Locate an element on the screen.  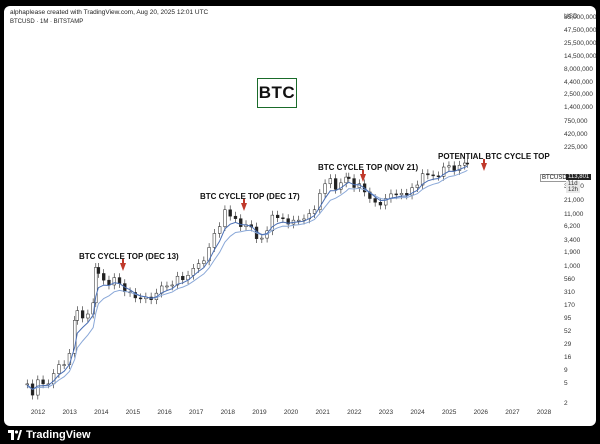
time-axis-label: 2028 is located at coordinates (544, 412).